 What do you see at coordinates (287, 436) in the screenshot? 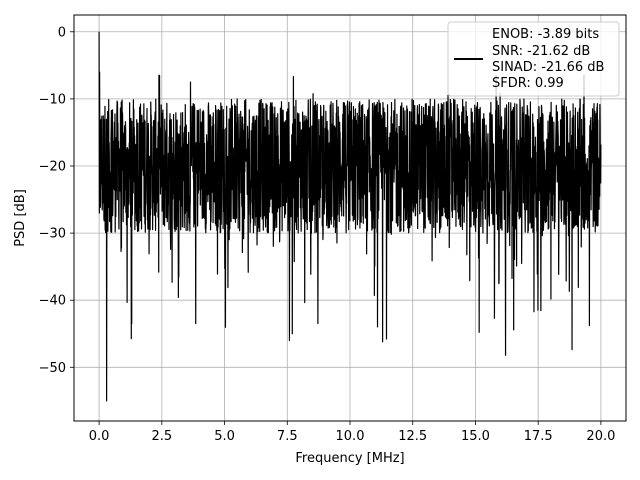
I see `x-tick-label: 7.5` at bounding box center [287, 436].